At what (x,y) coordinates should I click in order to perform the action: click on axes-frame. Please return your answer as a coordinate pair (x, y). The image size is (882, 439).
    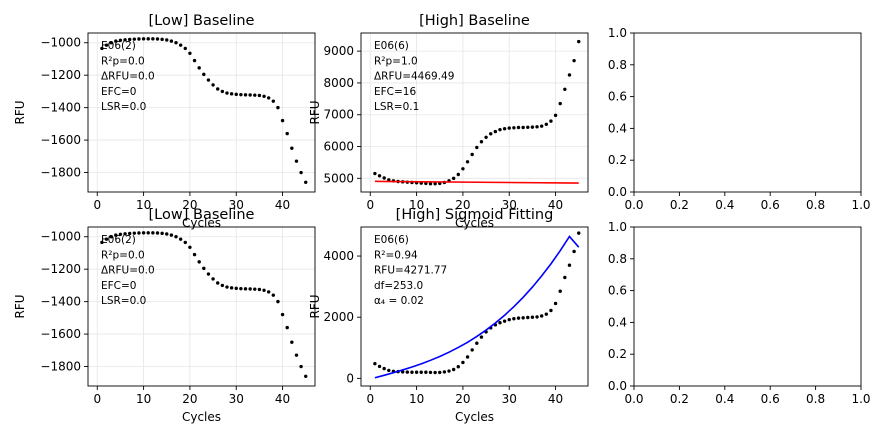
    Looking at the image, I should click on (201, 112).